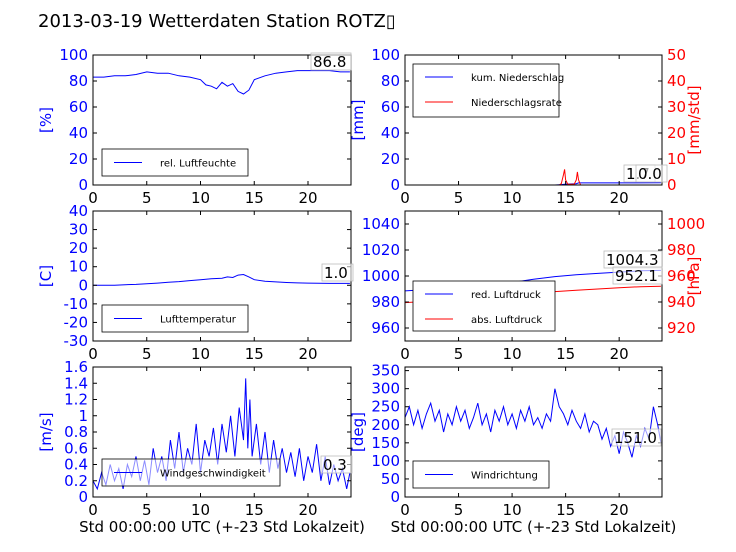  I want to click on y-tick-label: 1.2, so click(76, 400).